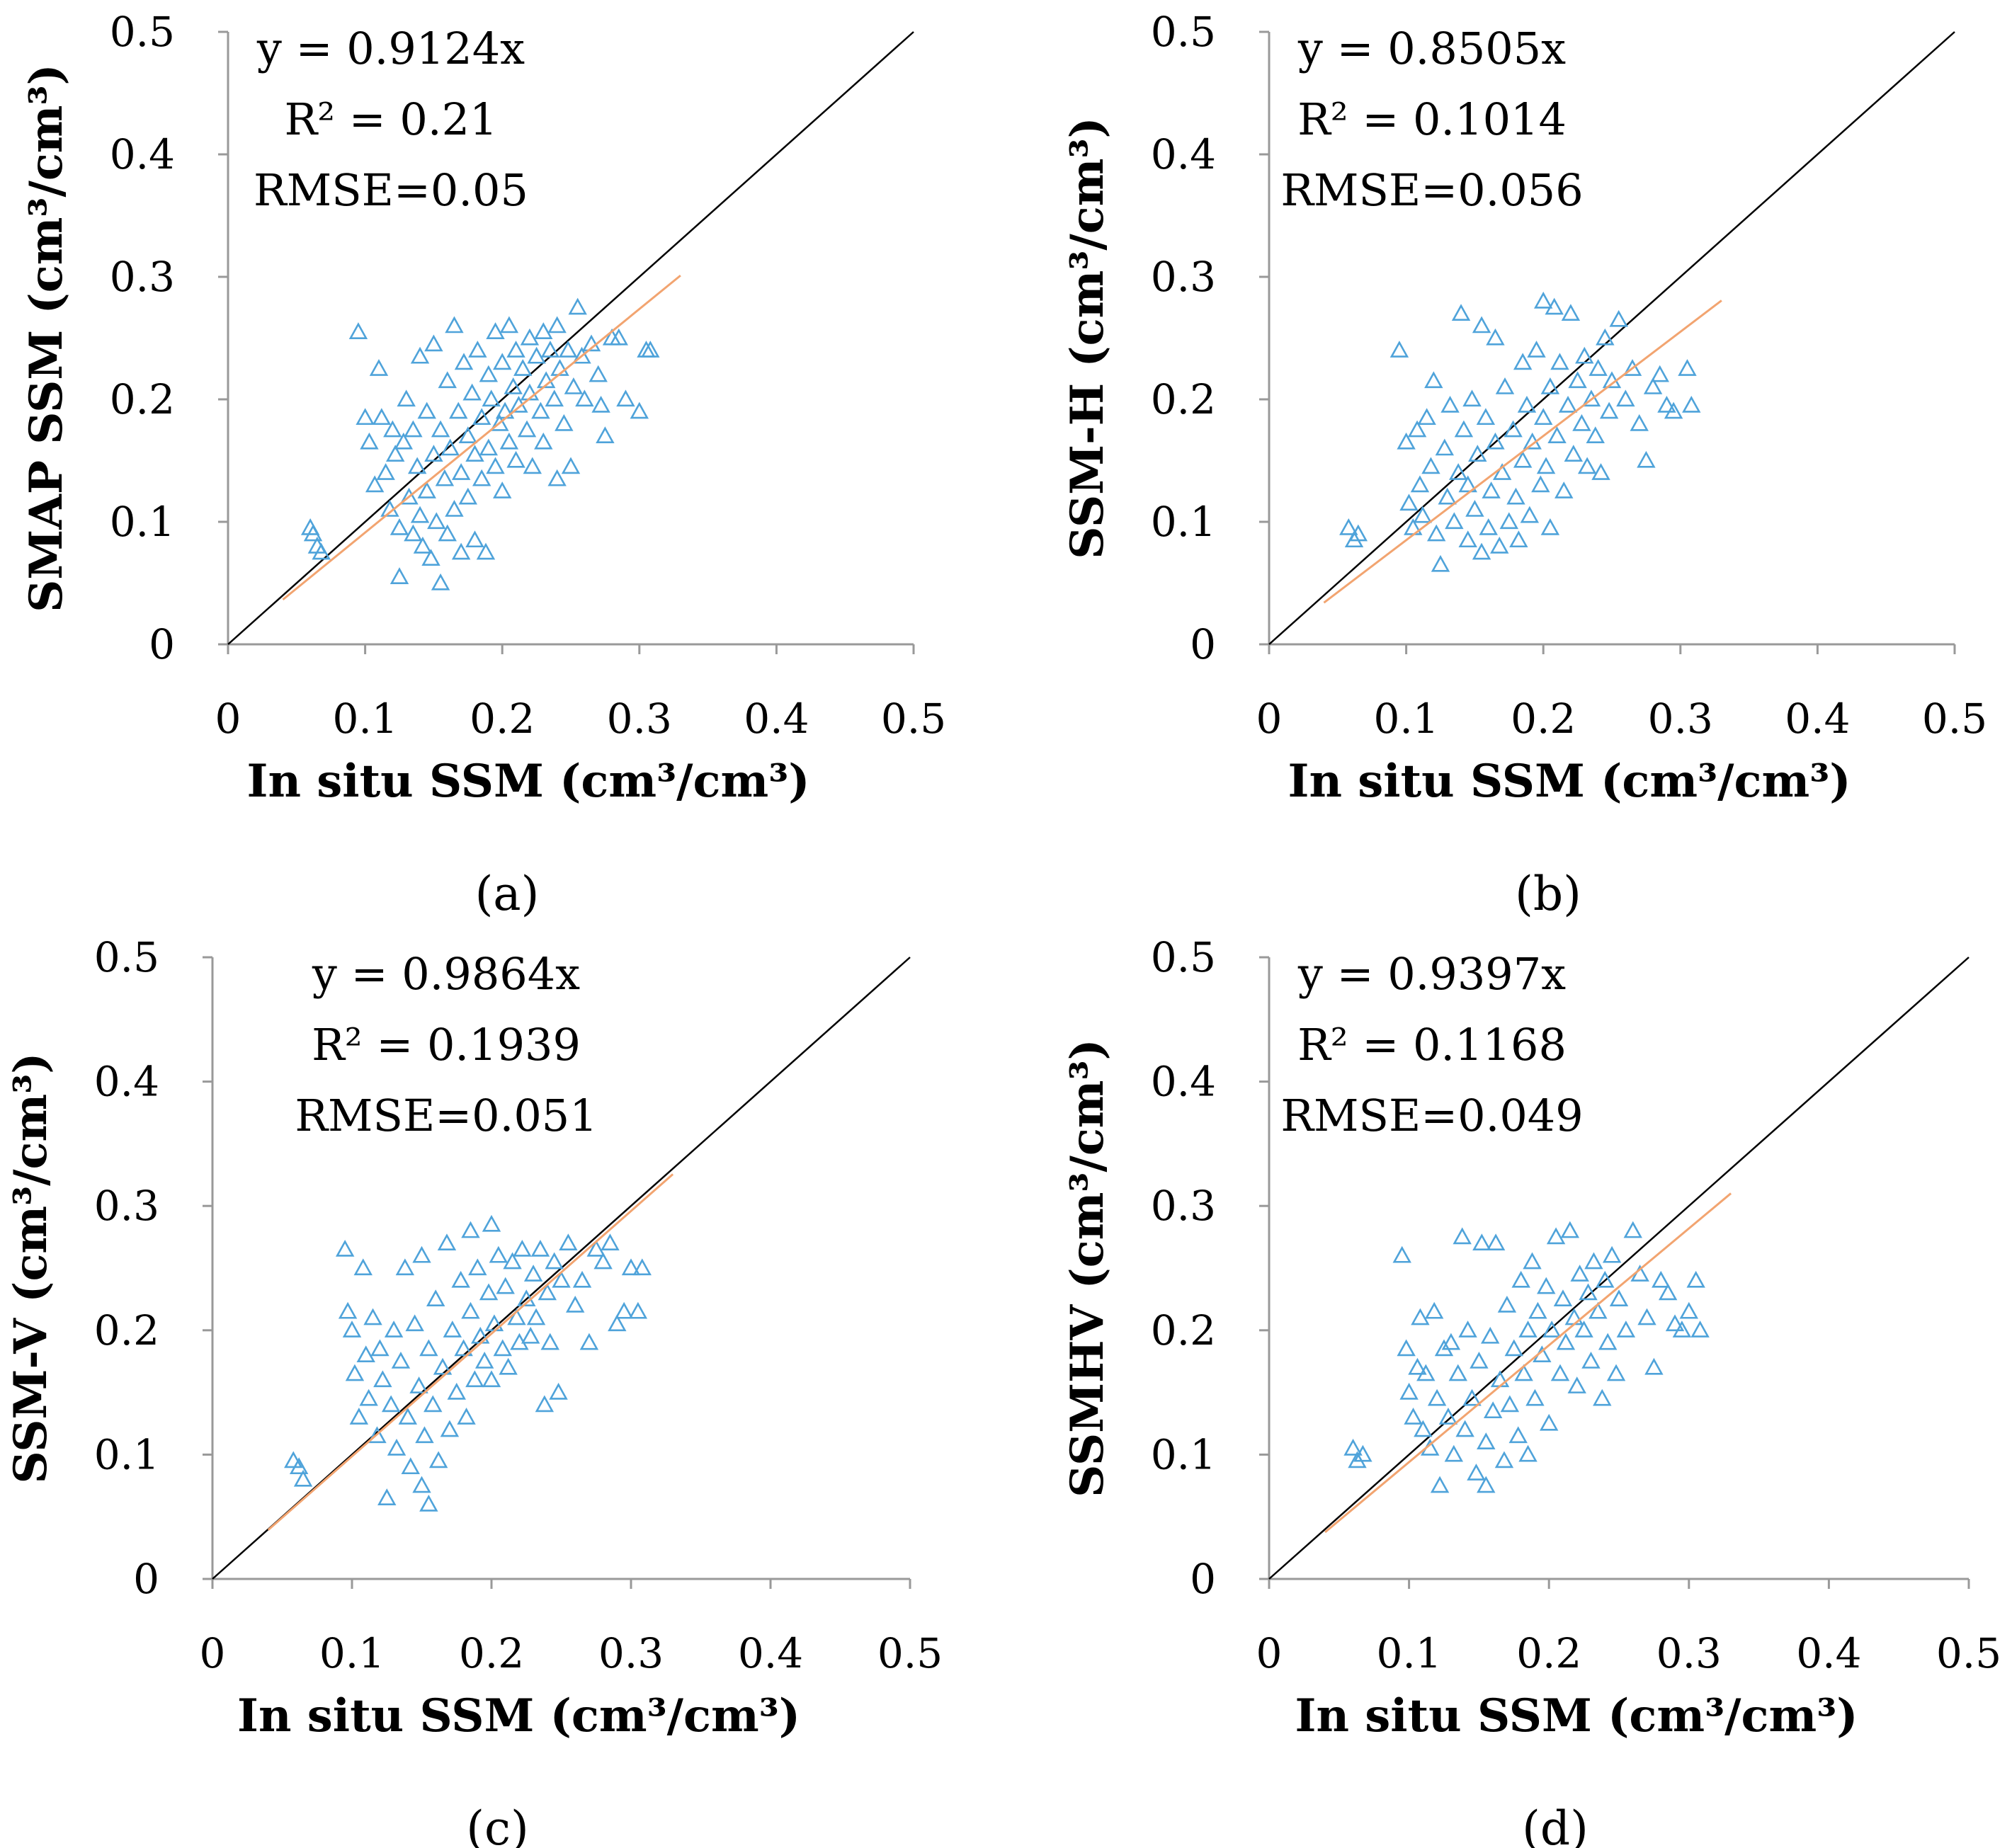 The image size is (2012, 1848). What do you see at coordinates (1183, 32) in the screenshot?
I see `y-tick-label: 0.5` at bounding box center [1183, 32].